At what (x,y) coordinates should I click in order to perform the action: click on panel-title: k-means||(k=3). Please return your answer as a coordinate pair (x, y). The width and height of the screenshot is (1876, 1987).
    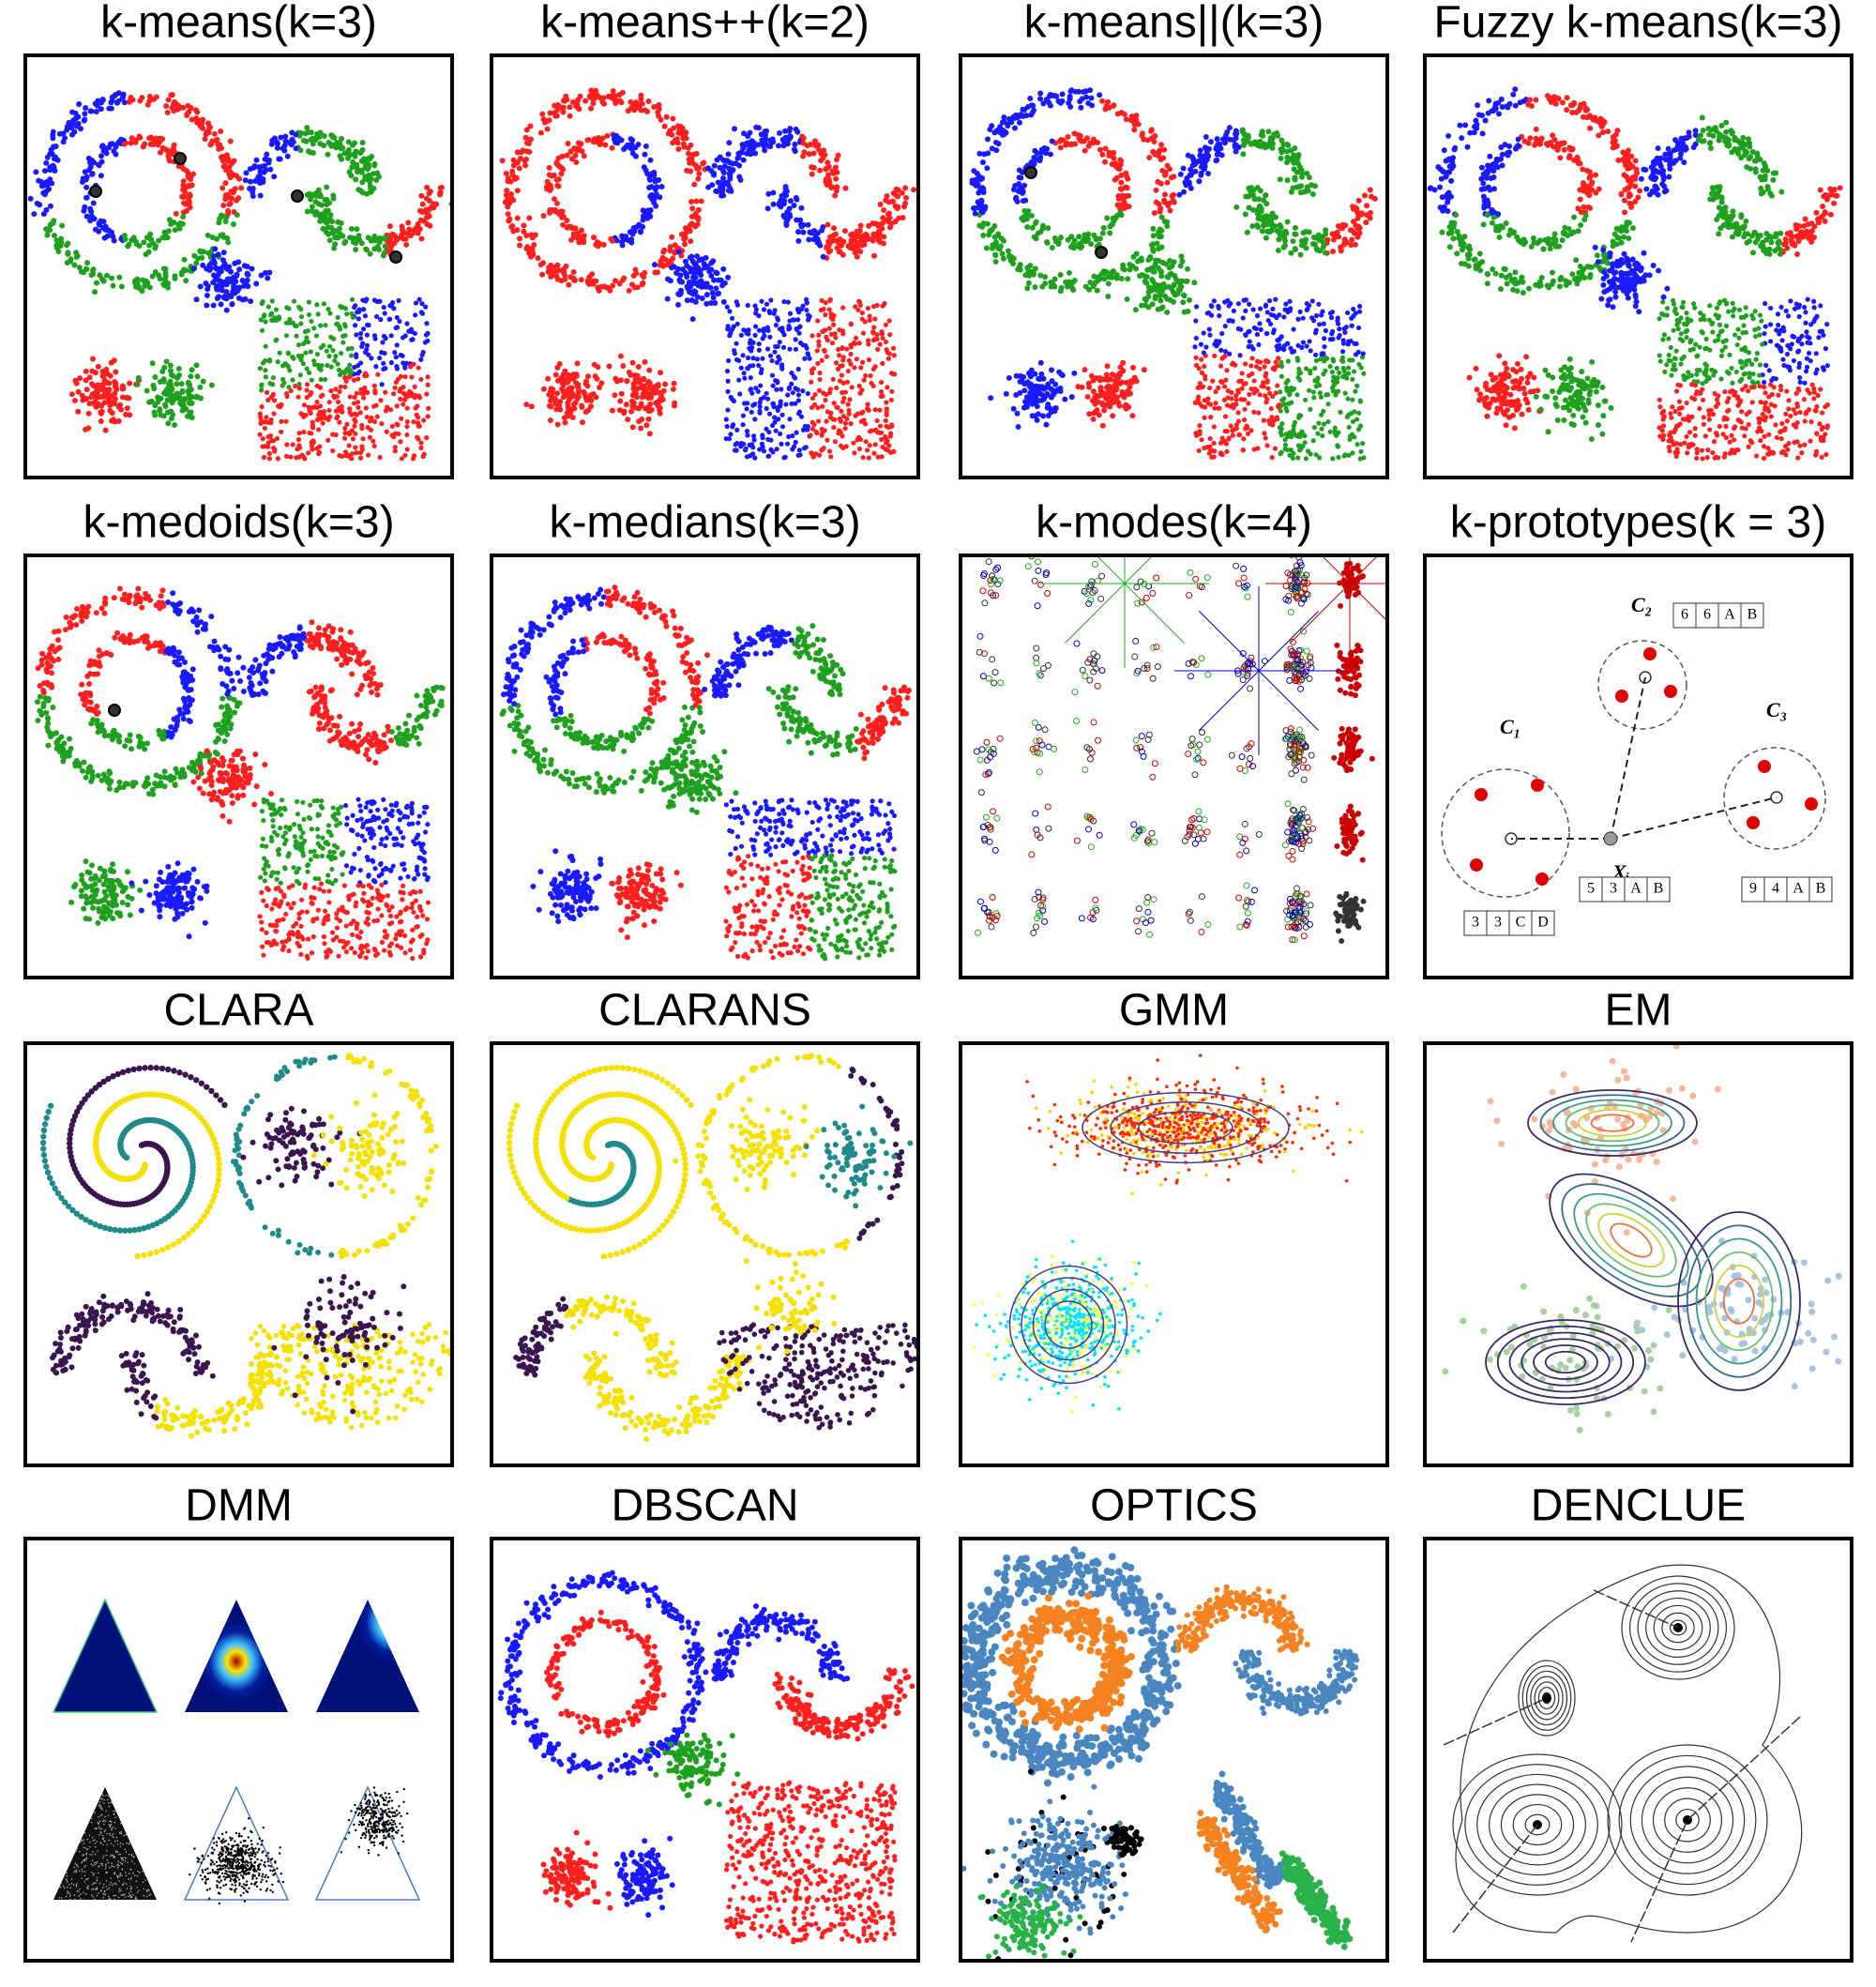
    Looking at the image, I should click on (1174, 24).